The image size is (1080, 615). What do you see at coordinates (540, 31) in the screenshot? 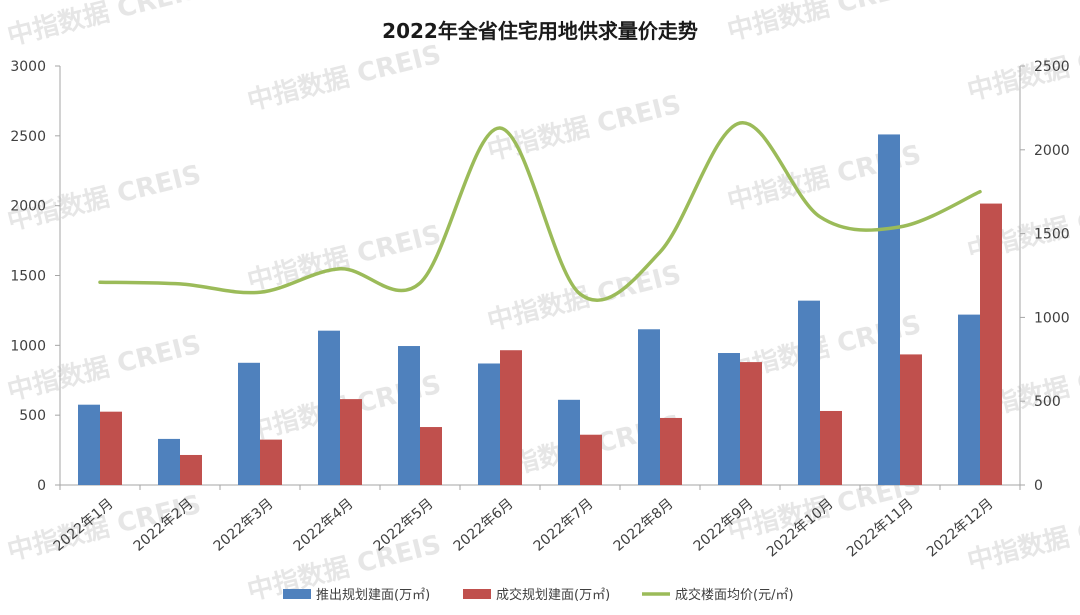
I see `chart-title: 2022年全省住宅用地供求量价走势` at bounding box center [540, 31].